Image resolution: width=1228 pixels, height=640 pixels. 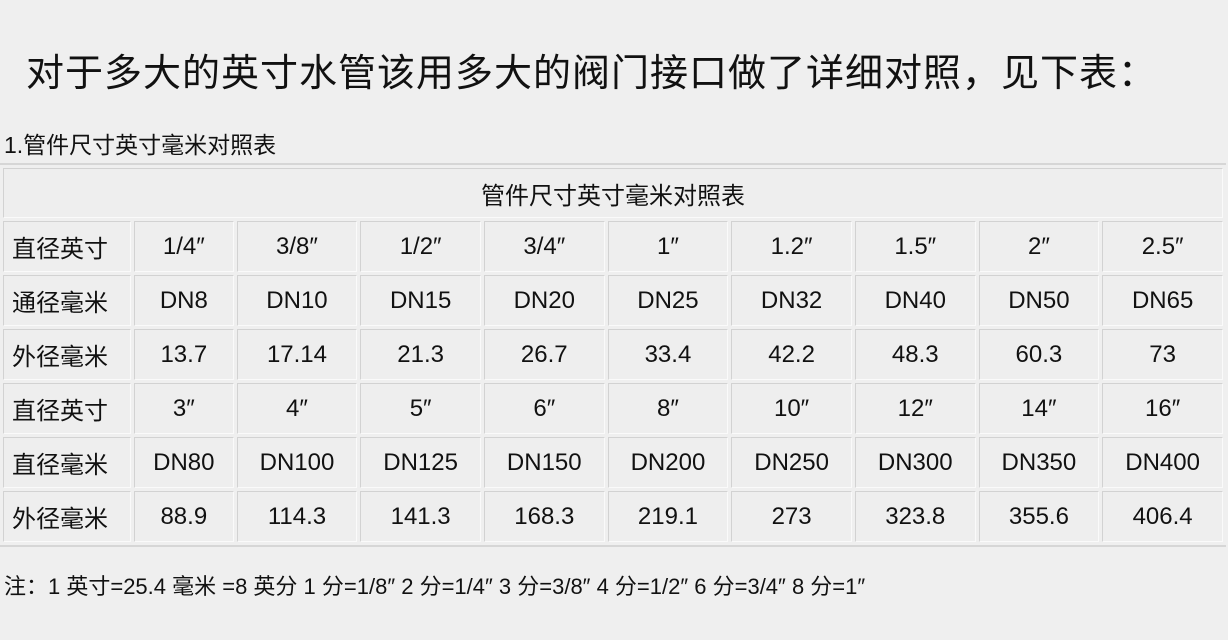 I want to click on table-cell: 42.2, so click(x=791, y=354).